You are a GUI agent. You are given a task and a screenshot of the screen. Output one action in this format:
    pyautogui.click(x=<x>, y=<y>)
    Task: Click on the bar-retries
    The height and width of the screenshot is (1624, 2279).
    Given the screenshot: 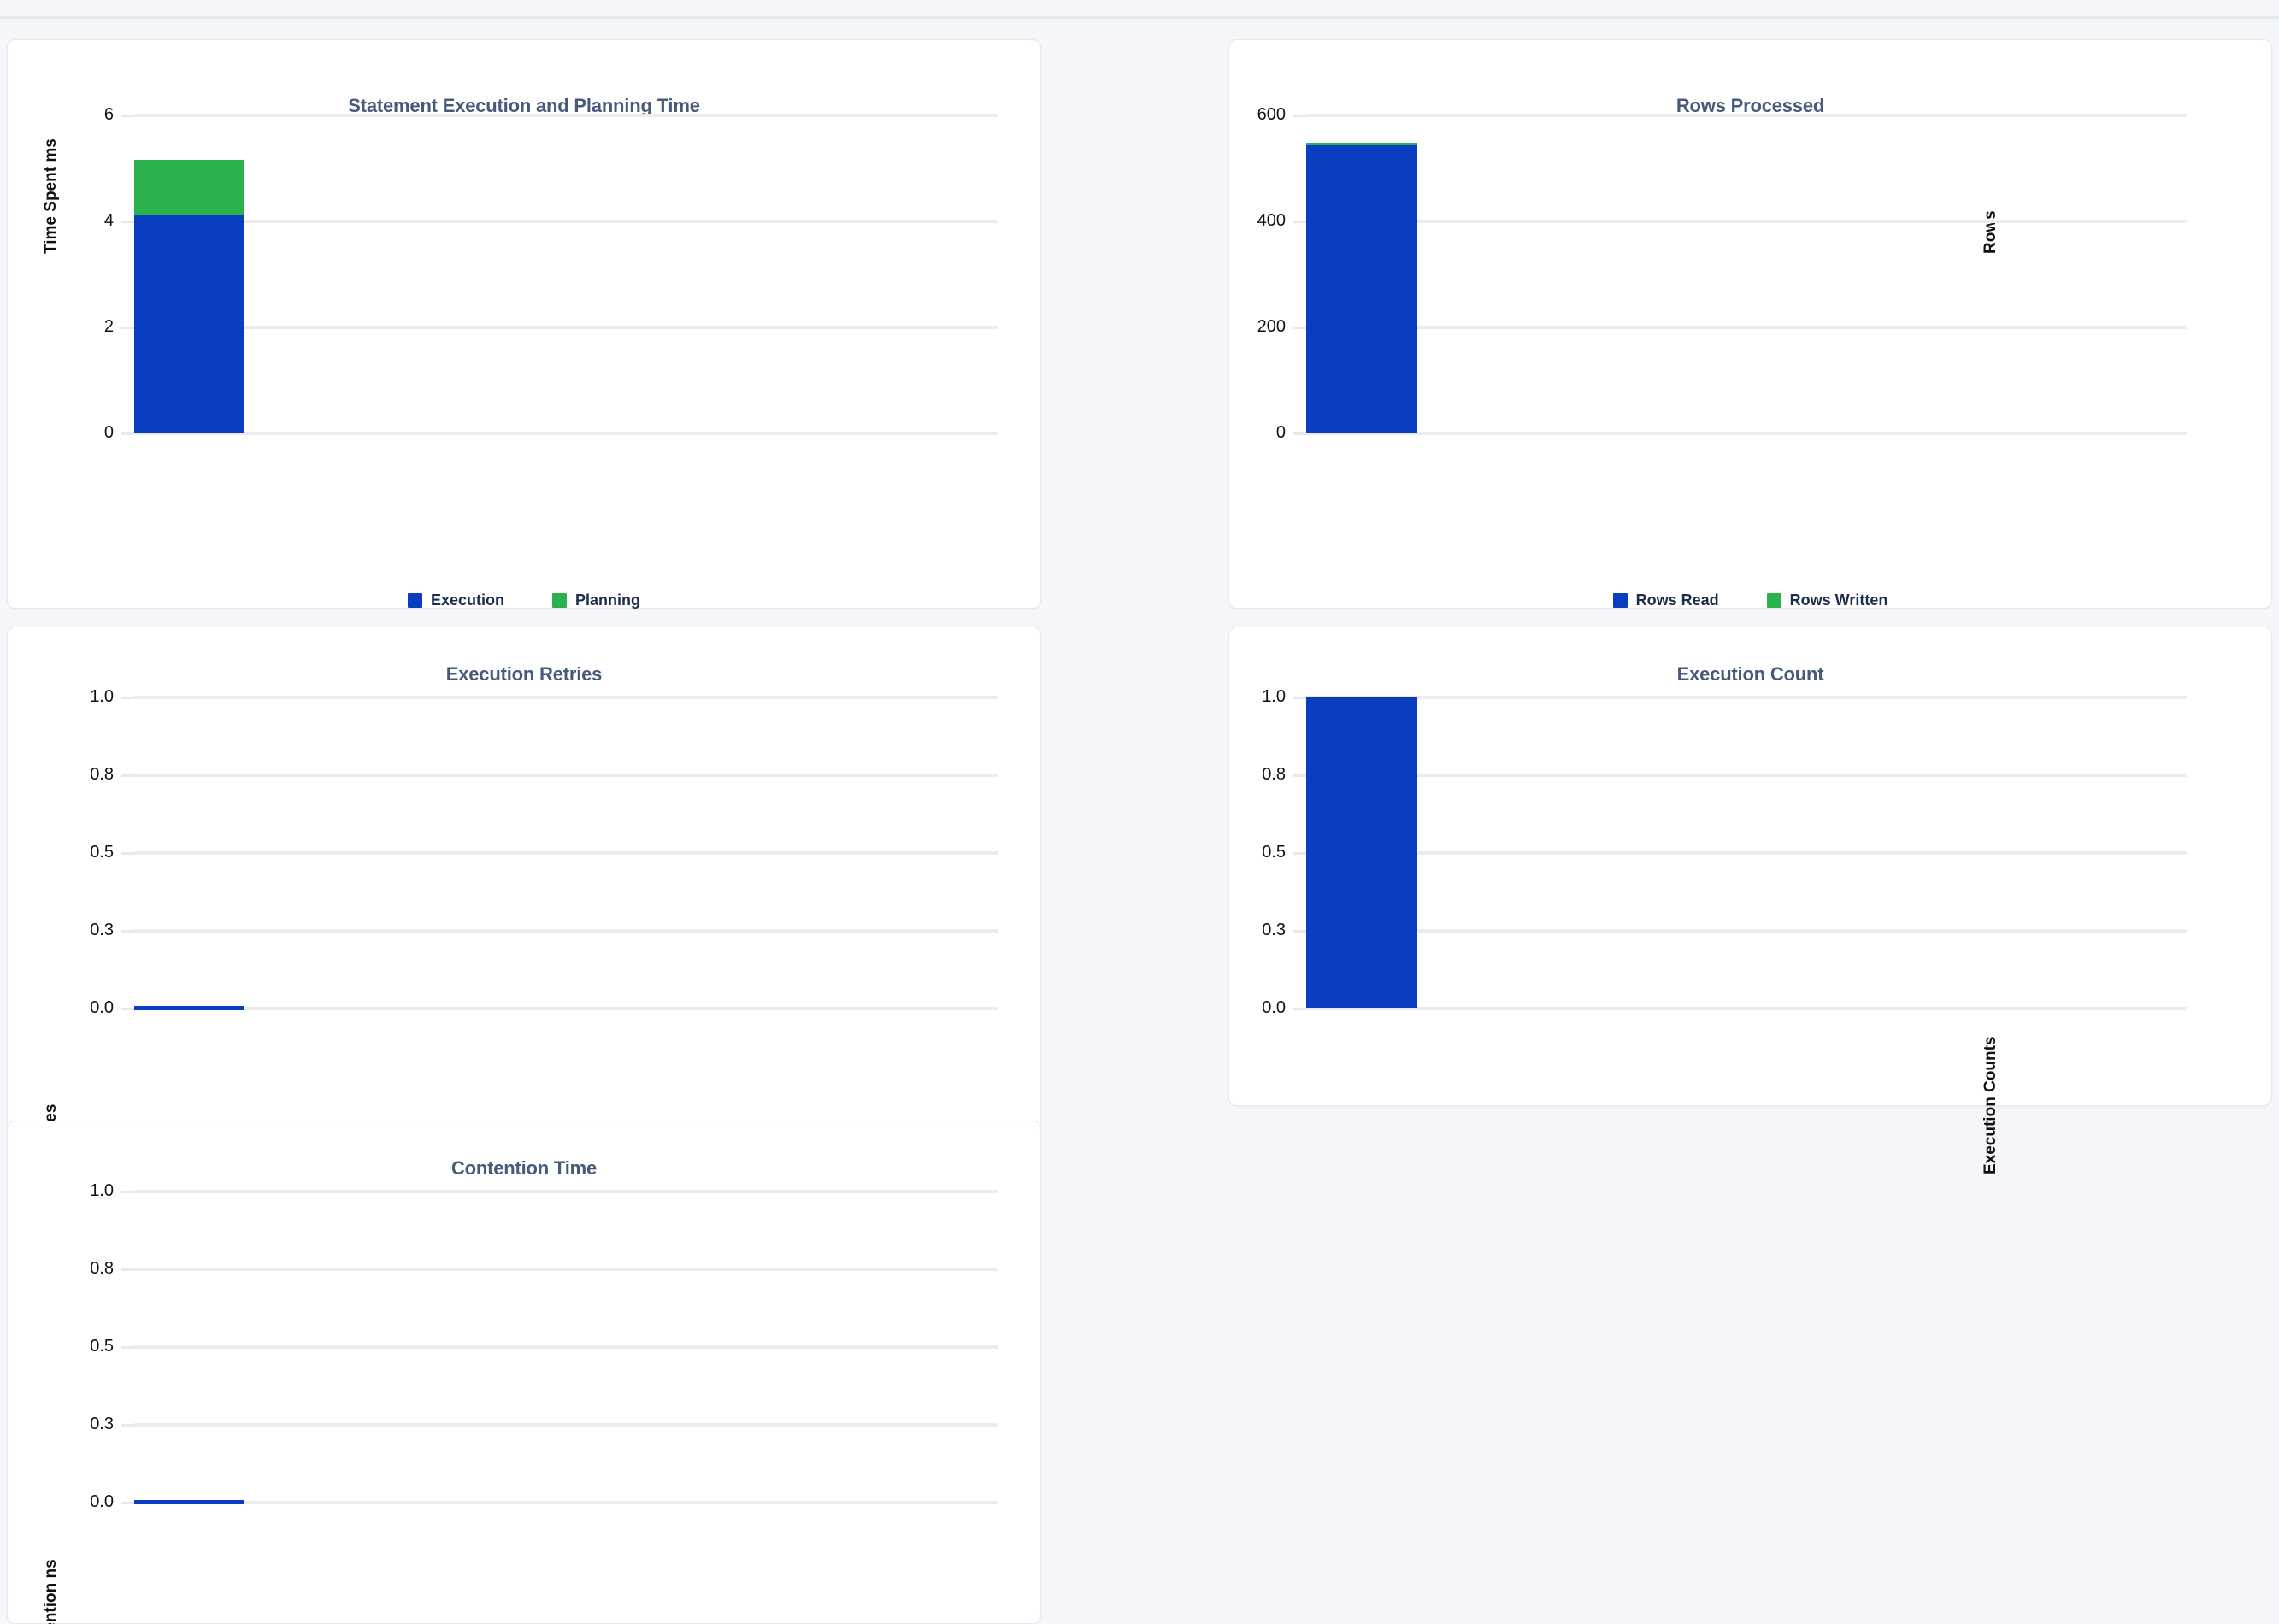 What is the action you would take?
    pyautogui.click(x=189, y=1008)
    